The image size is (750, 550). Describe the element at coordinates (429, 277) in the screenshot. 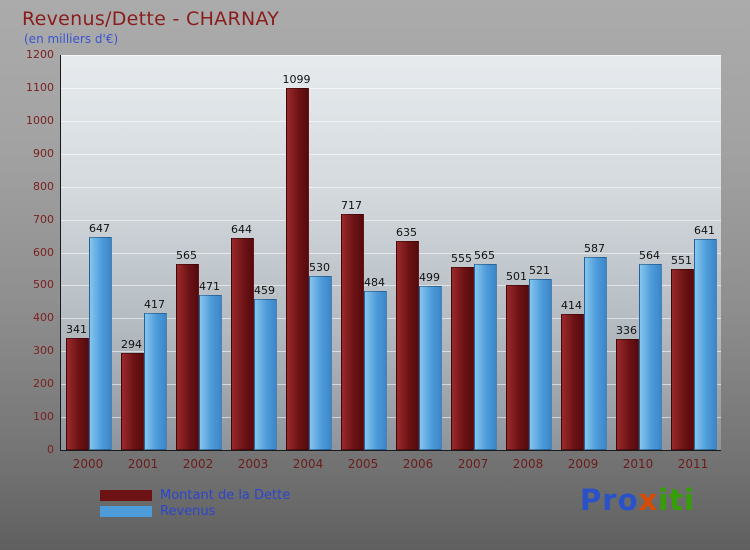

I see `bar-value-label: 499` at that location.